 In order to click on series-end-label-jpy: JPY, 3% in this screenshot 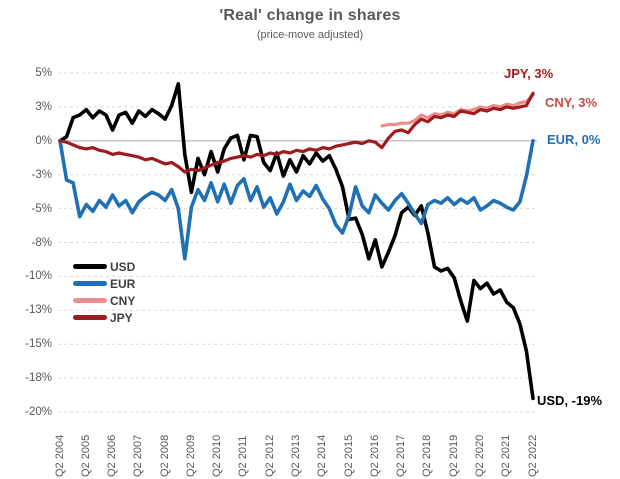, I will do `click(529, 74)`.